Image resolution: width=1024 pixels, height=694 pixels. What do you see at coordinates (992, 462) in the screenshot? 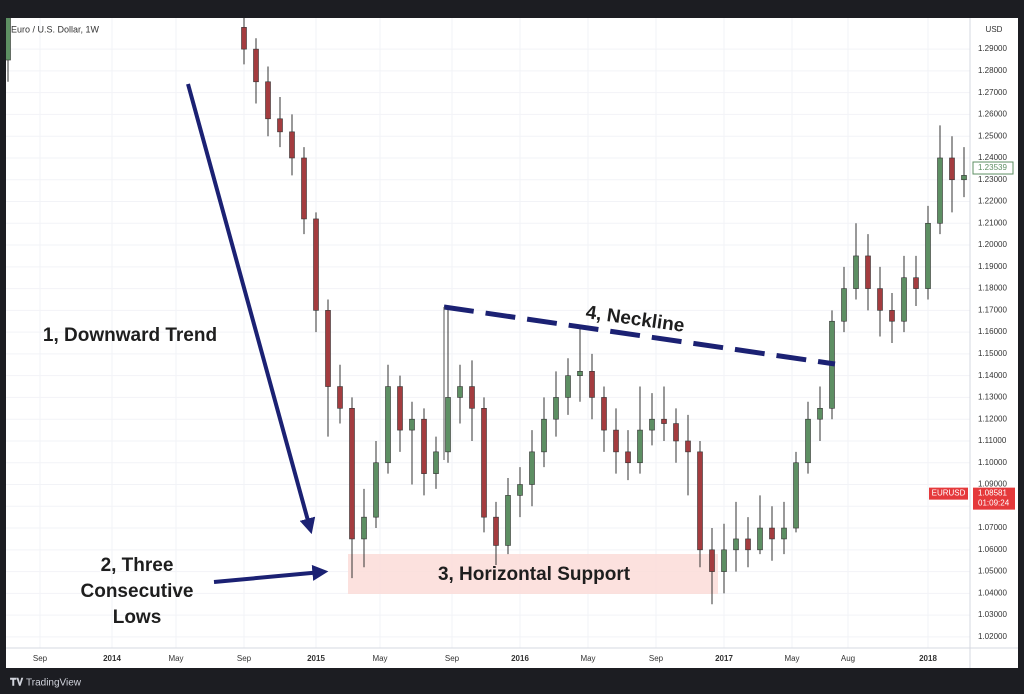
I see `y-tick-label: 1.10000` at bounding box center [992, 462].